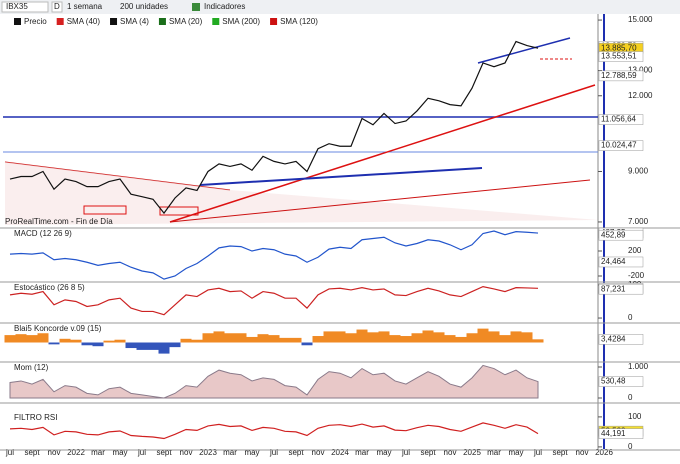 Image resolution: width=680 pixels, height=464 pixels. I want to click on x-tick-label: 2025, so click(472, 452).